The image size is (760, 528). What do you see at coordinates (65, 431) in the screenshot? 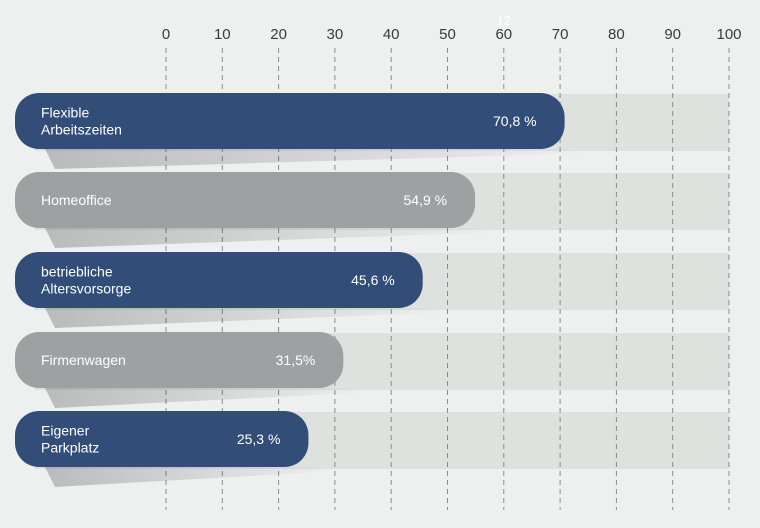
I see `category-label: Eigener` at bounding box center [65, 431].